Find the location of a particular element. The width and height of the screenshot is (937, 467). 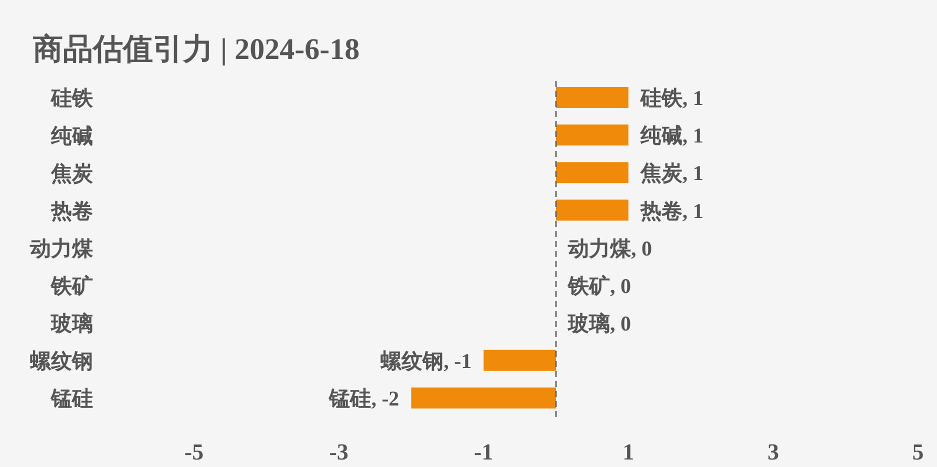

y-tick-label: 焦炭 is located at coordinates (72, 173).